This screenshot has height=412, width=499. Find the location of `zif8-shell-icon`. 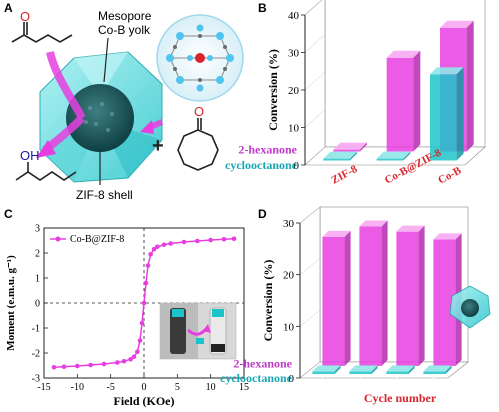

zif8-shell-icon is located at coordinates (101, 117).